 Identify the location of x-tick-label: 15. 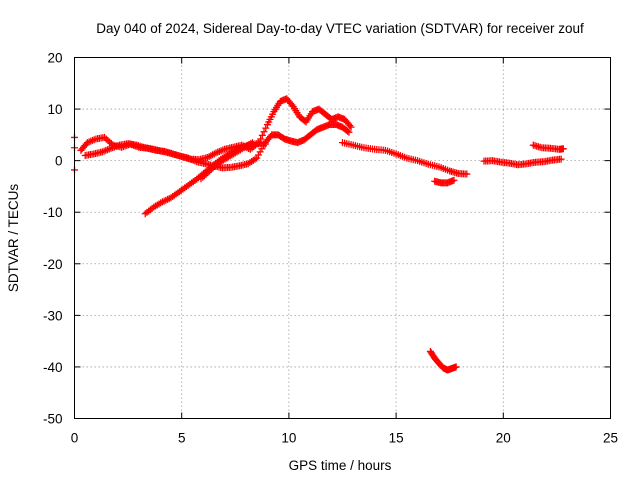
(396, 438).